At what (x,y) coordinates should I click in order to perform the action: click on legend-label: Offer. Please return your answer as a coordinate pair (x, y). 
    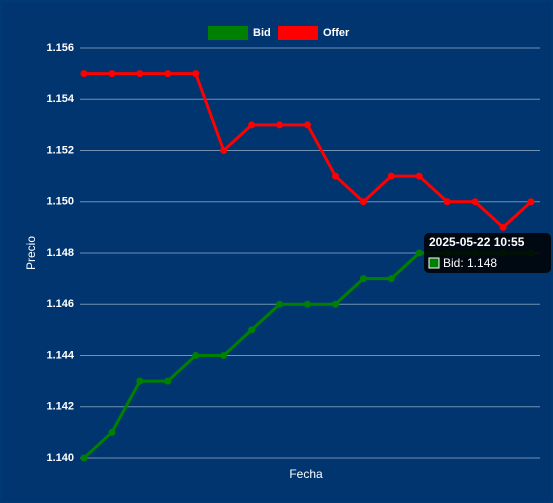
    Looking at the image, I should click on (336, 33).